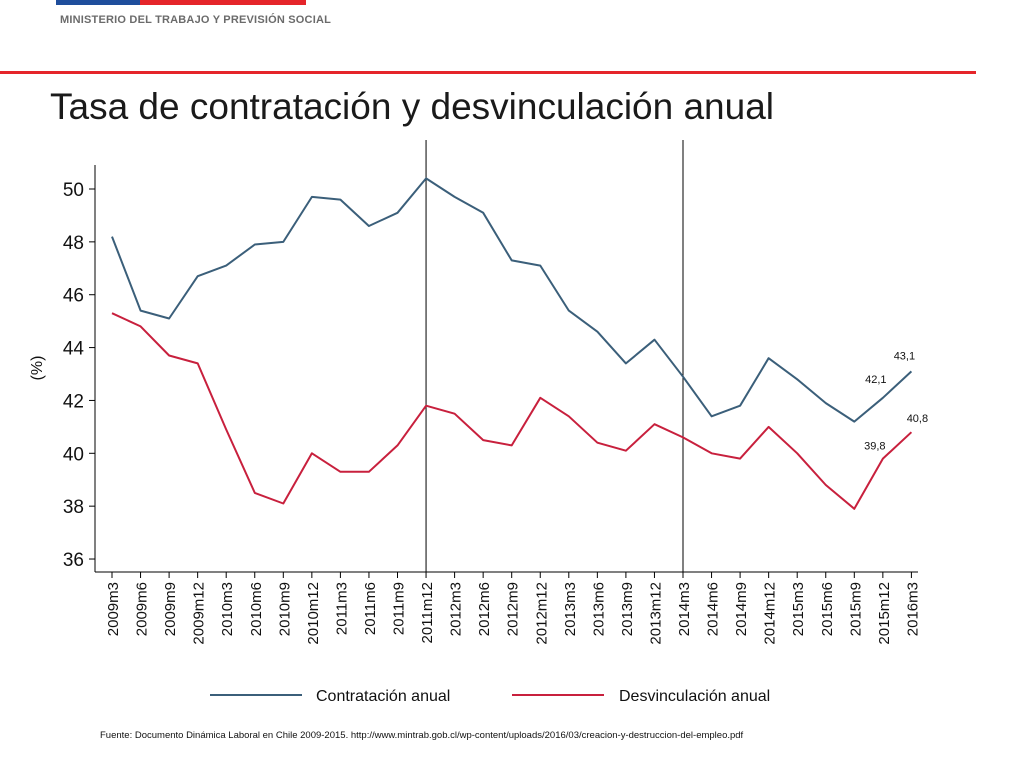 This screenshot has height=768, width=1024. I want to click on x-tick-label: 2012m3, so click(456, 609).